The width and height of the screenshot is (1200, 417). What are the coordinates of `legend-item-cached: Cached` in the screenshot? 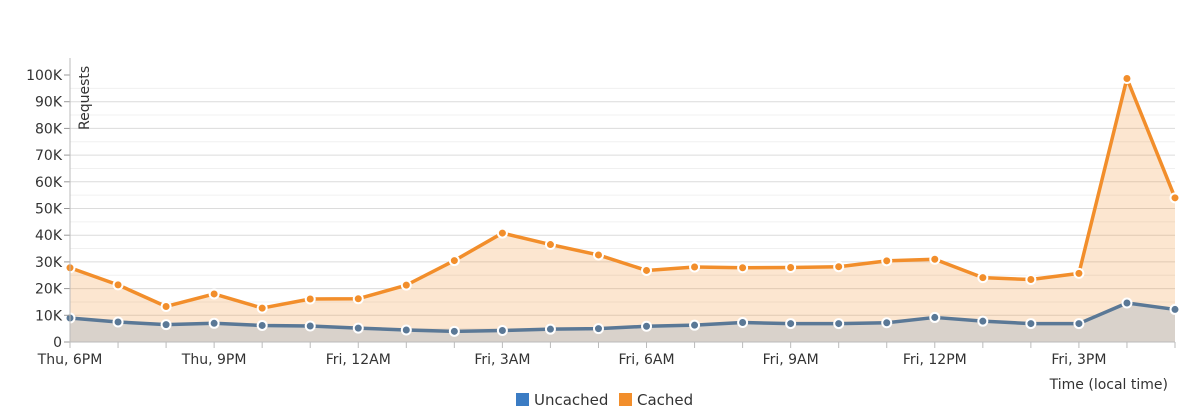 It's located at (656, 400).